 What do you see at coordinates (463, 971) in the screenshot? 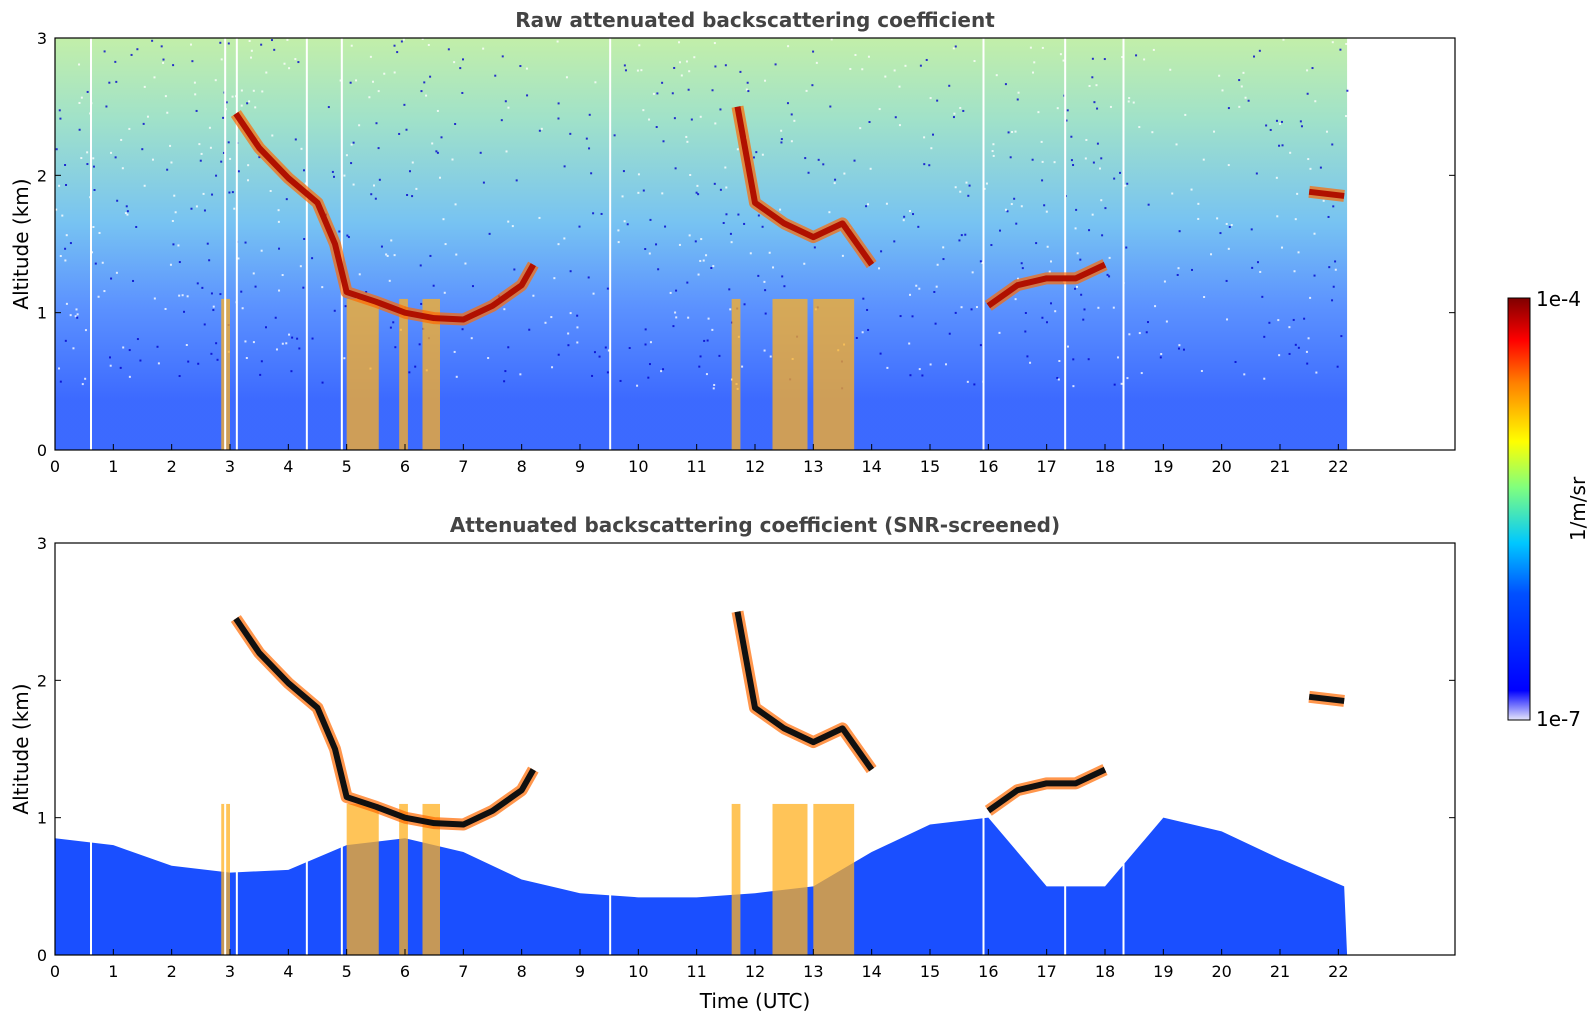
I see `x-tick-label: 7` at bounding box center [463, 971].